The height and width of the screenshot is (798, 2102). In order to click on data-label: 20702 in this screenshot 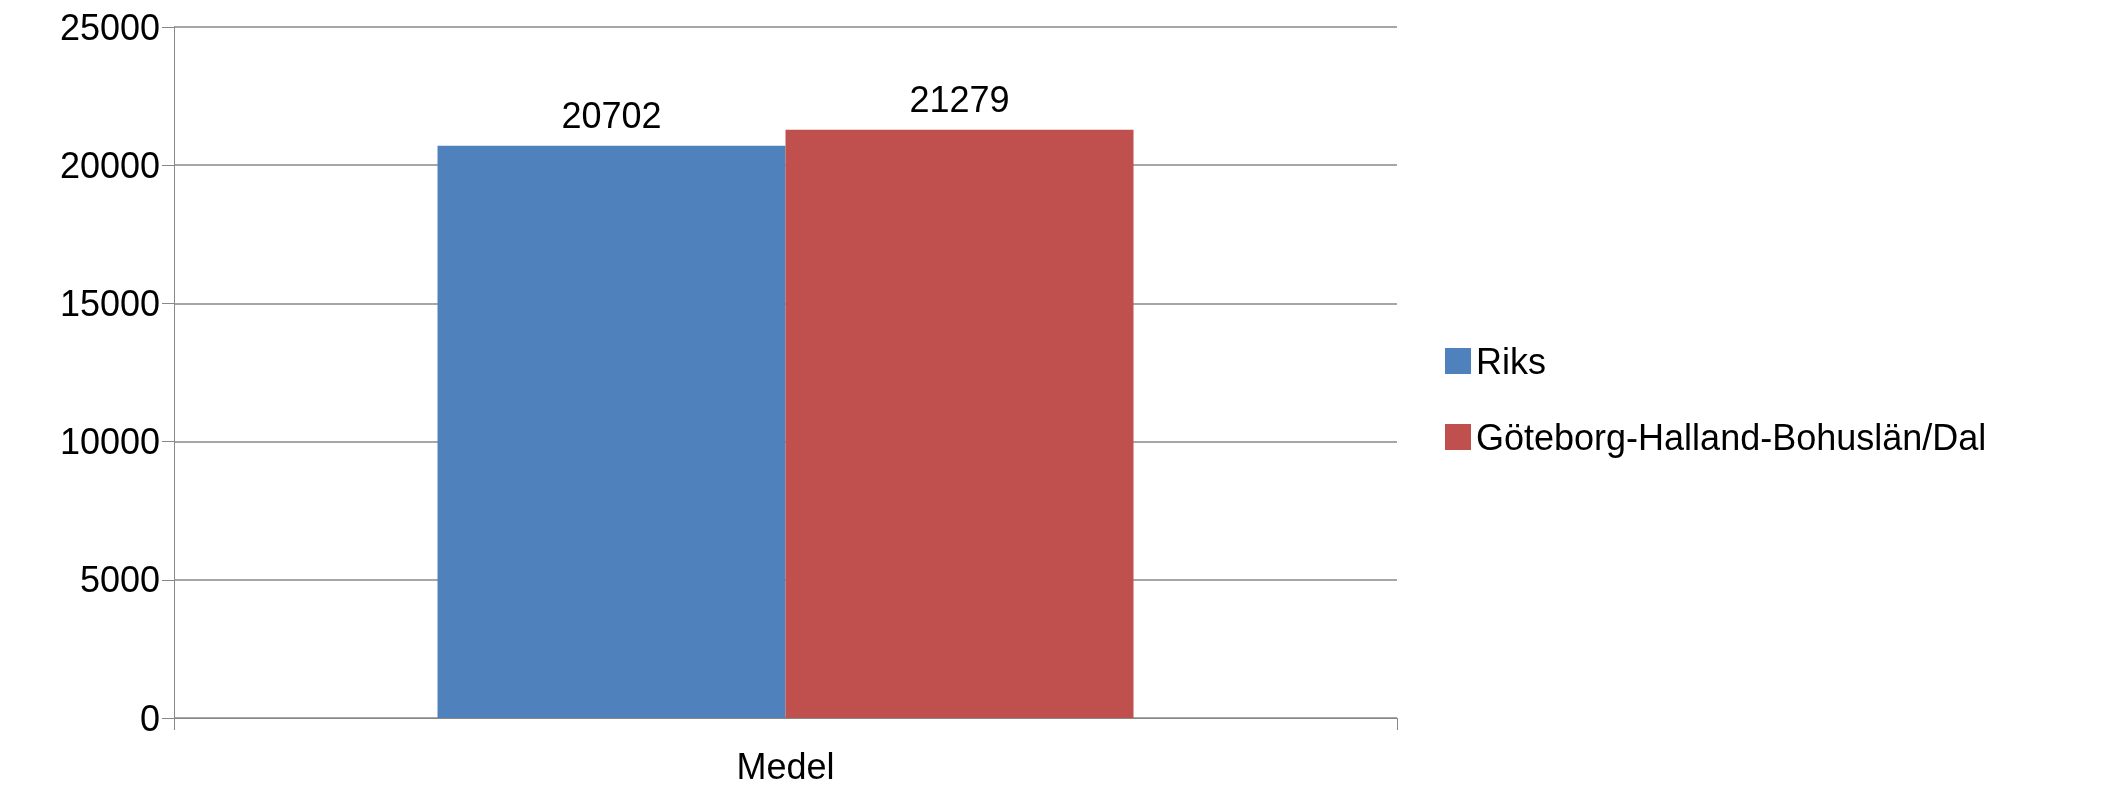, I will do `click(611, 116)`.